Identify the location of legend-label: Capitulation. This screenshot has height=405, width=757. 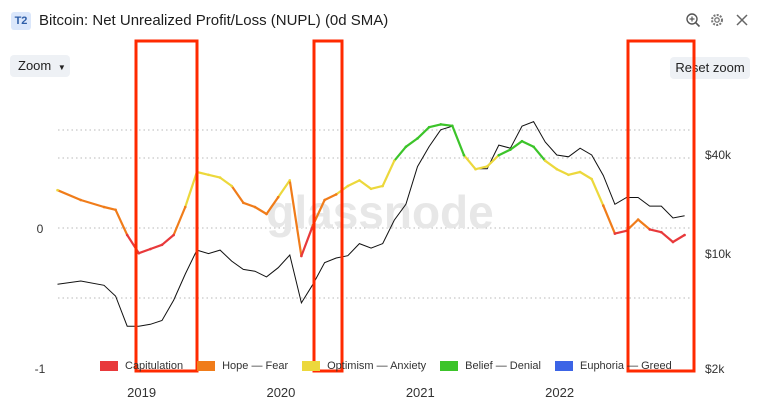
(154, 366).